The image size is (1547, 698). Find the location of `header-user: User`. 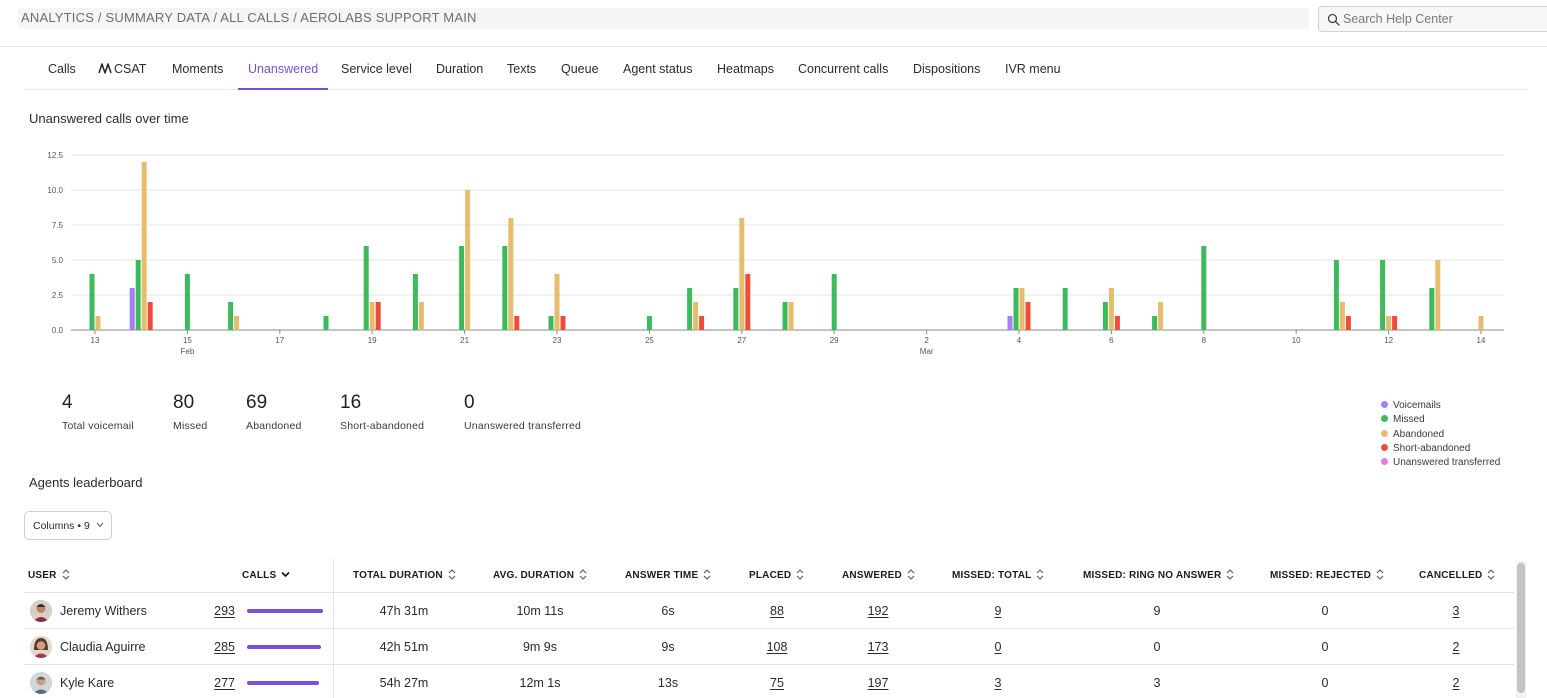

header-user: User is located at coordinates (49, 576).